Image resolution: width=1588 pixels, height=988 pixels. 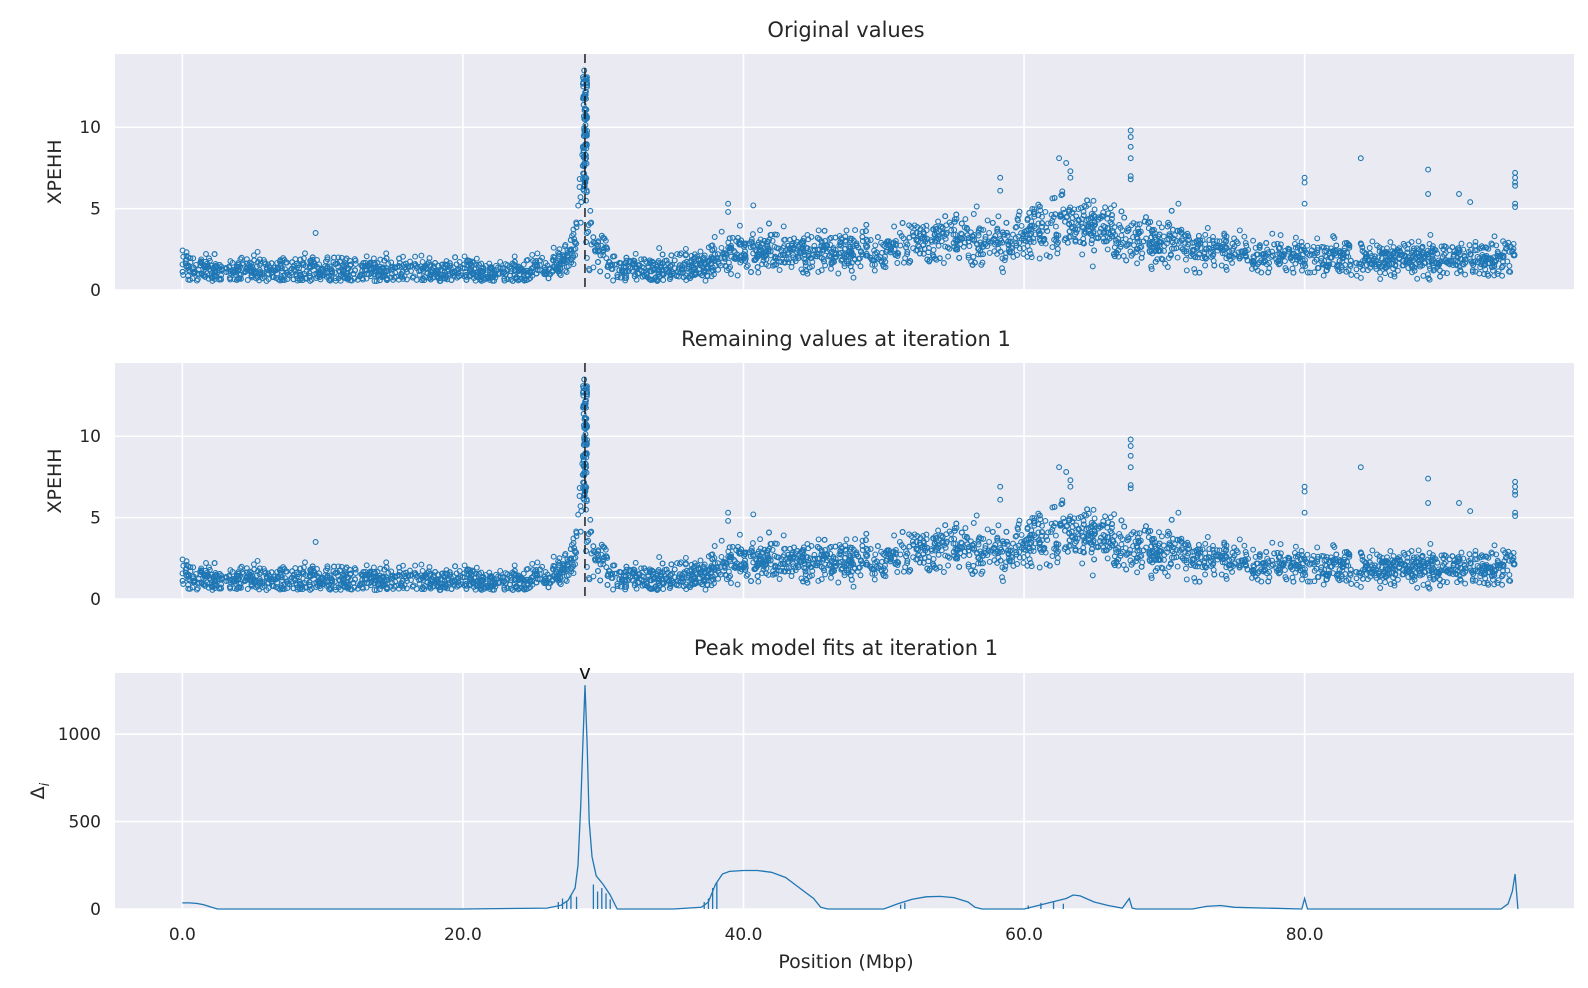 What do you see at coordinates (90, 128) in the screenshot?
I see `y-tick-label: 10` at bounding box center [90, 128].